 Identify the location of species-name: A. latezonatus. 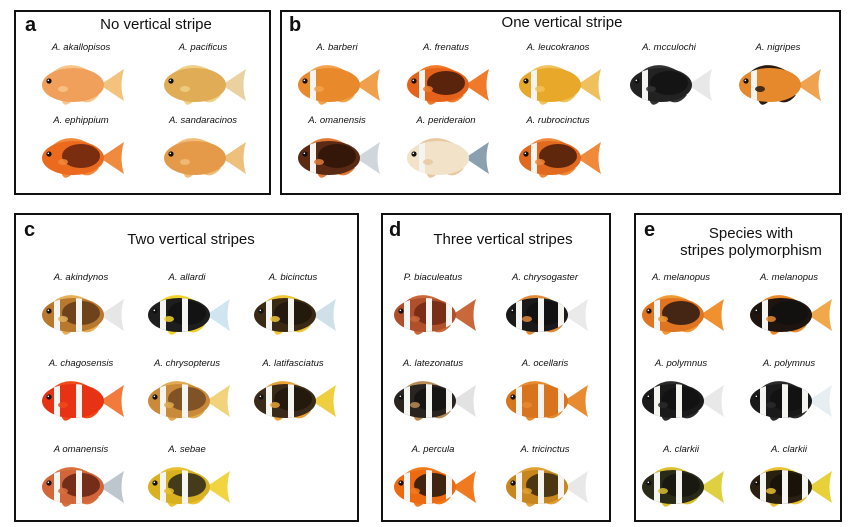
(433, 363).